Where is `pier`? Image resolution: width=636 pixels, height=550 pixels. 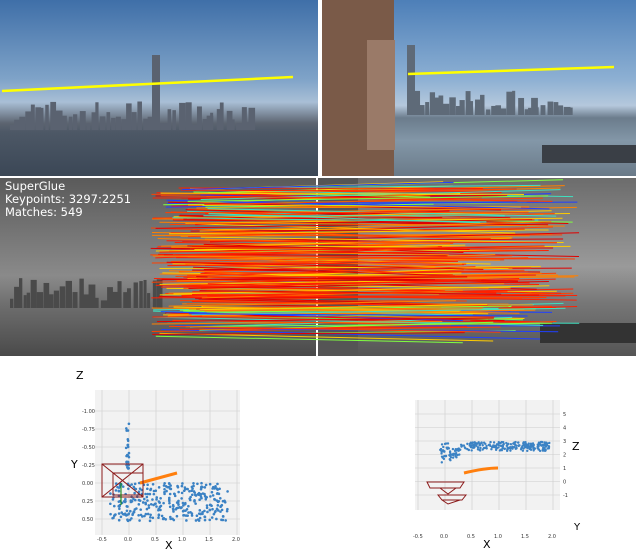
pier is located at coordinates (589, 154).